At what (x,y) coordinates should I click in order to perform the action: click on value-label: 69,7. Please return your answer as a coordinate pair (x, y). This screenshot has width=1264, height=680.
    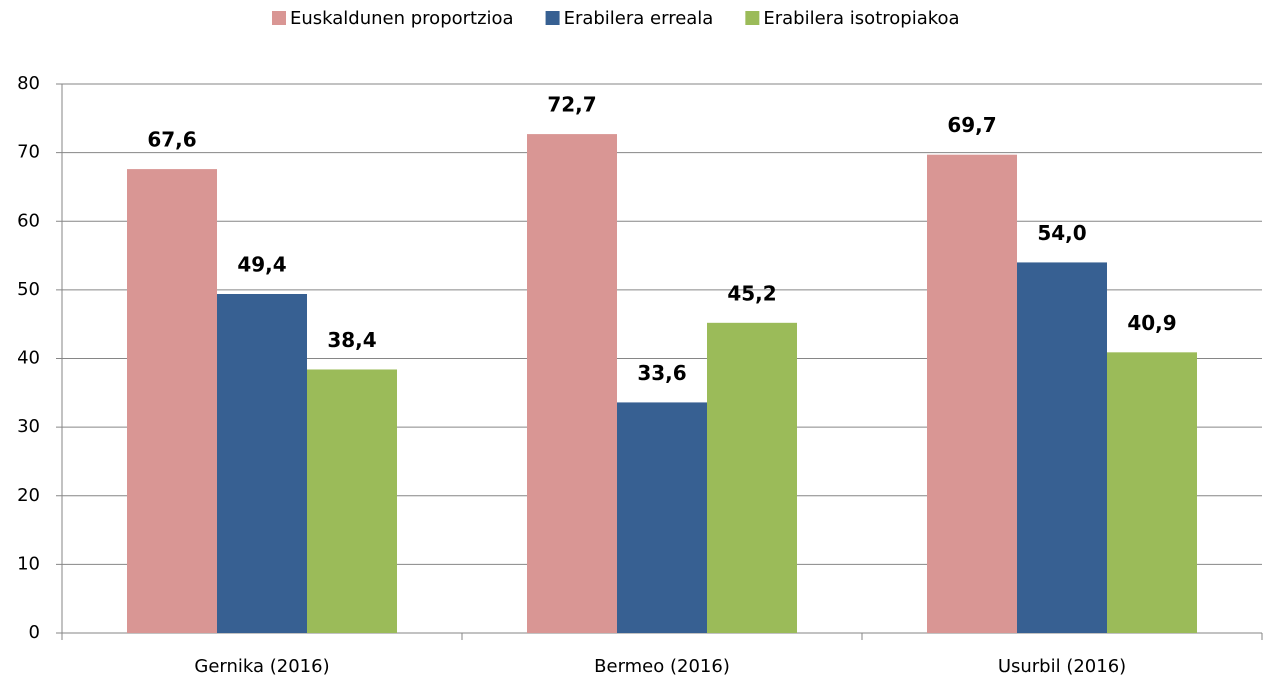
    Looking at the image, I should click on (971, 125).